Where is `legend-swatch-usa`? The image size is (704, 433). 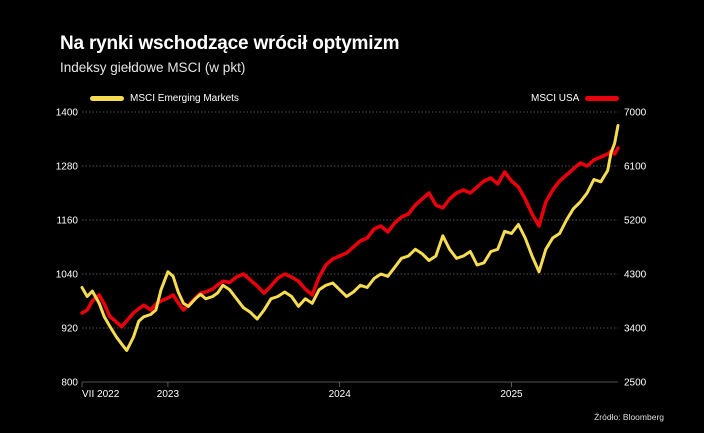
legend-swatch-usa is located at coordinates (602, 98).